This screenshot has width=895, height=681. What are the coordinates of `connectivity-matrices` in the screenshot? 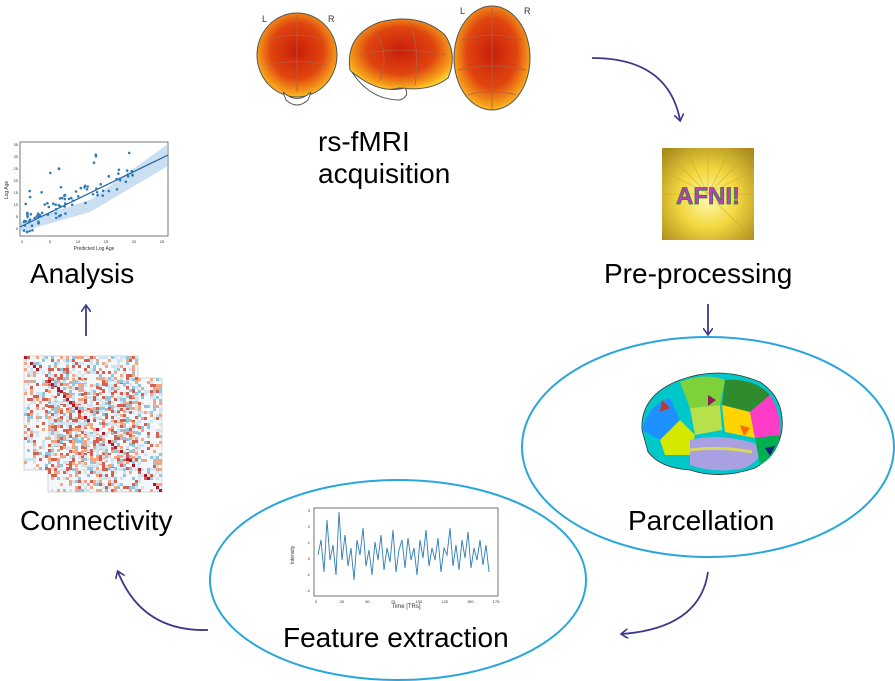 It's located at (93, 424).